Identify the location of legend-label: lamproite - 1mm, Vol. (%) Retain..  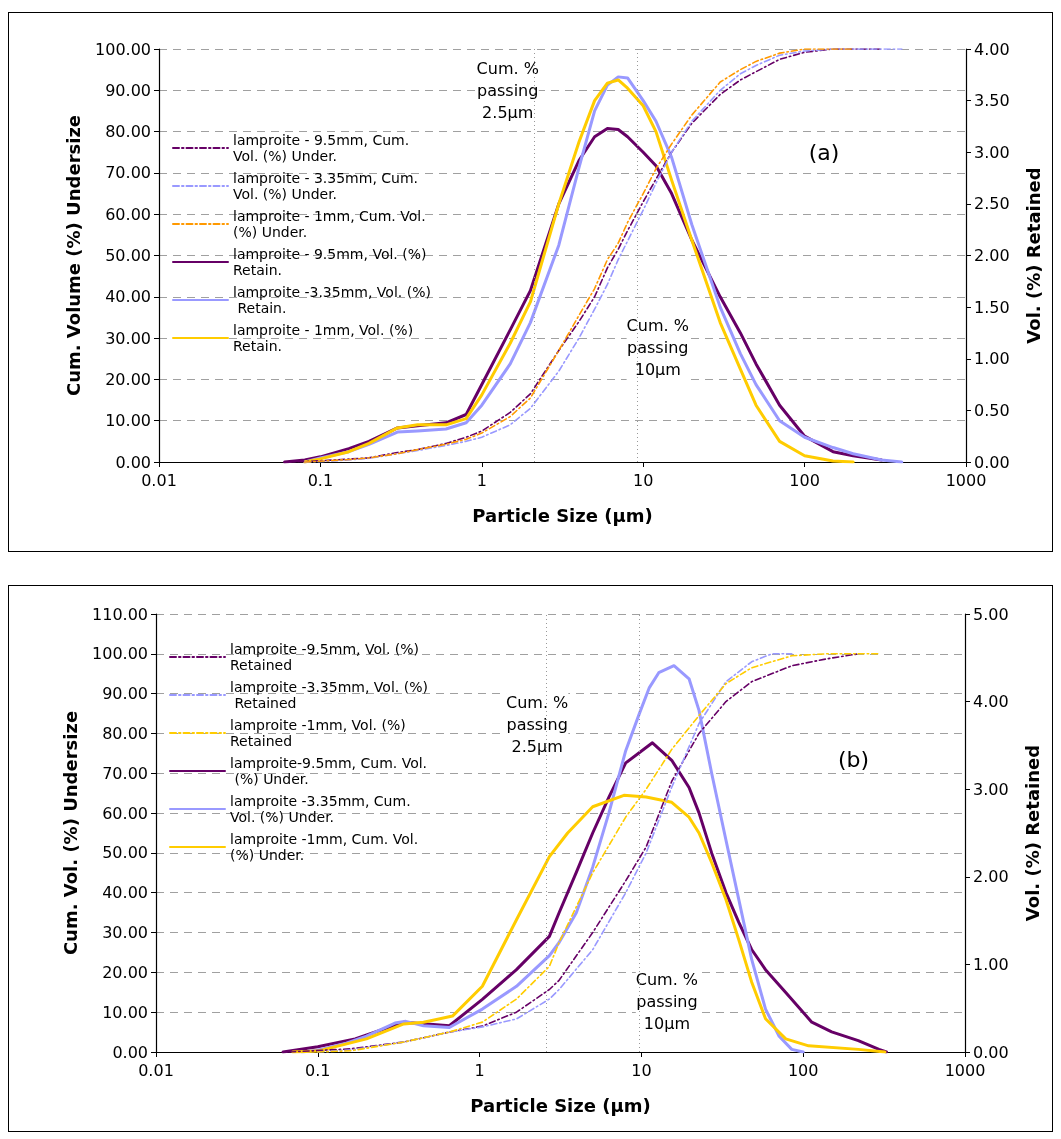
(325, 338).